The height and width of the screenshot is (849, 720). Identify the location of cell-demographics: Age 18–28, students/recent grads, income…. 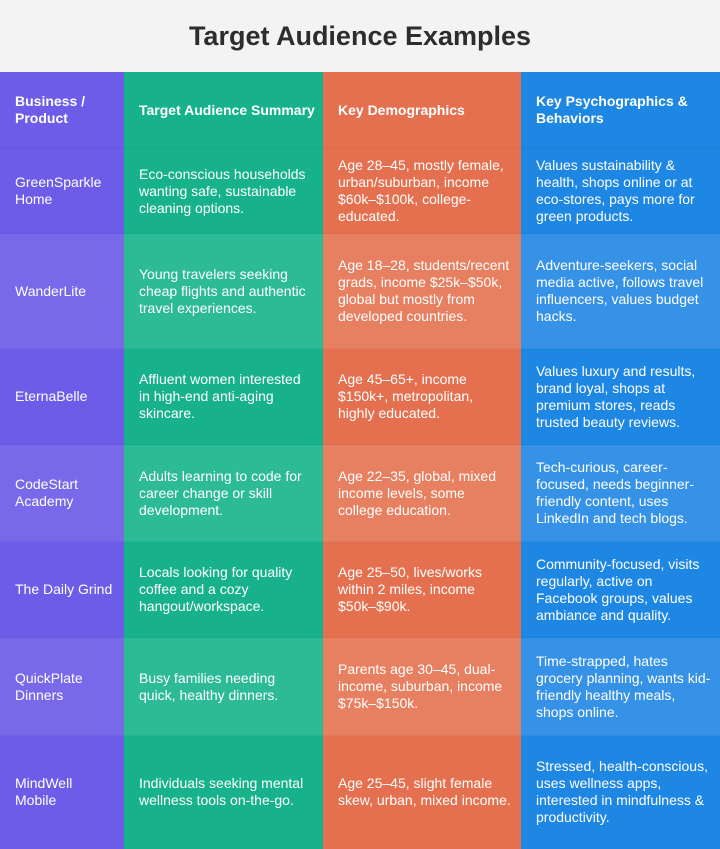
(422, 291).